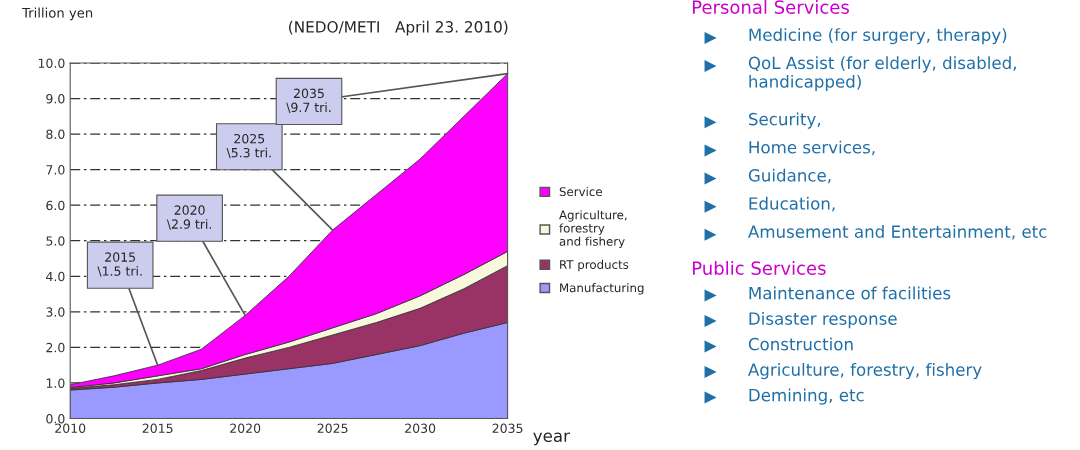 This screenshot has height=450, width=1080. I want to click on x-tick-label: 2010, so click(70, 428).